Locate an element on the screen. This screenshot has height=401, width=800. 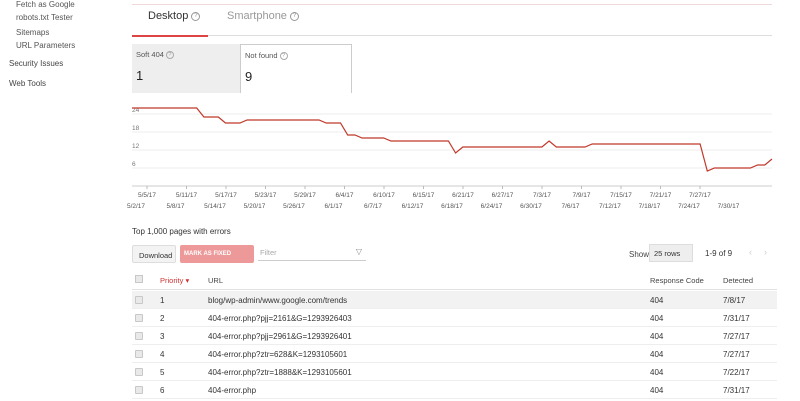
series-line is located at coordinates (452, 139).